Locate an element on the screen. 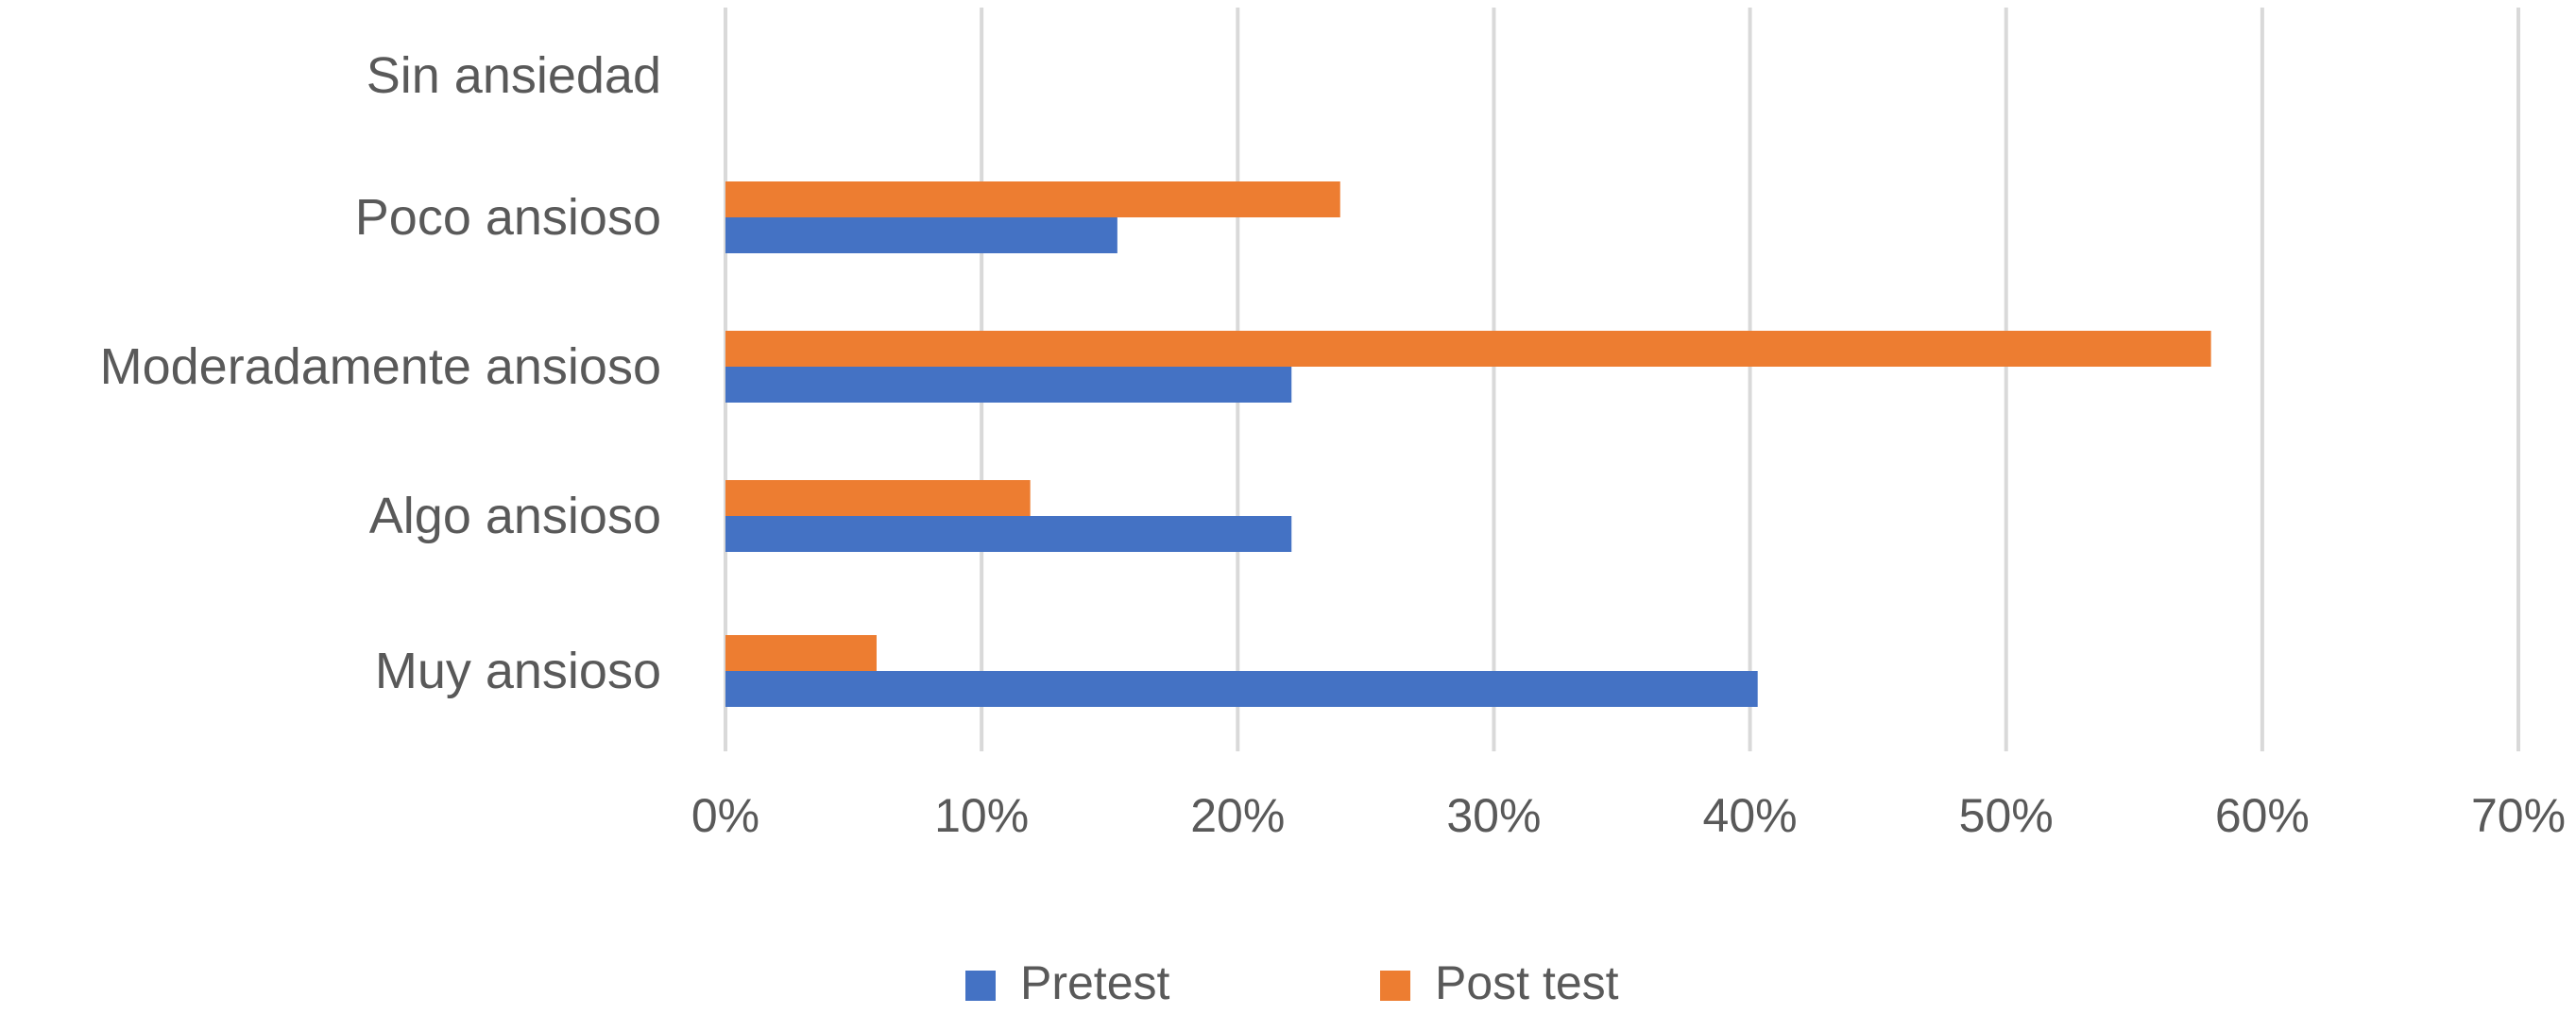 Image resolution: width=2576 pixels, height=1032 pixels. x-tick-label: 30% is located at coordinates (1494, 815).